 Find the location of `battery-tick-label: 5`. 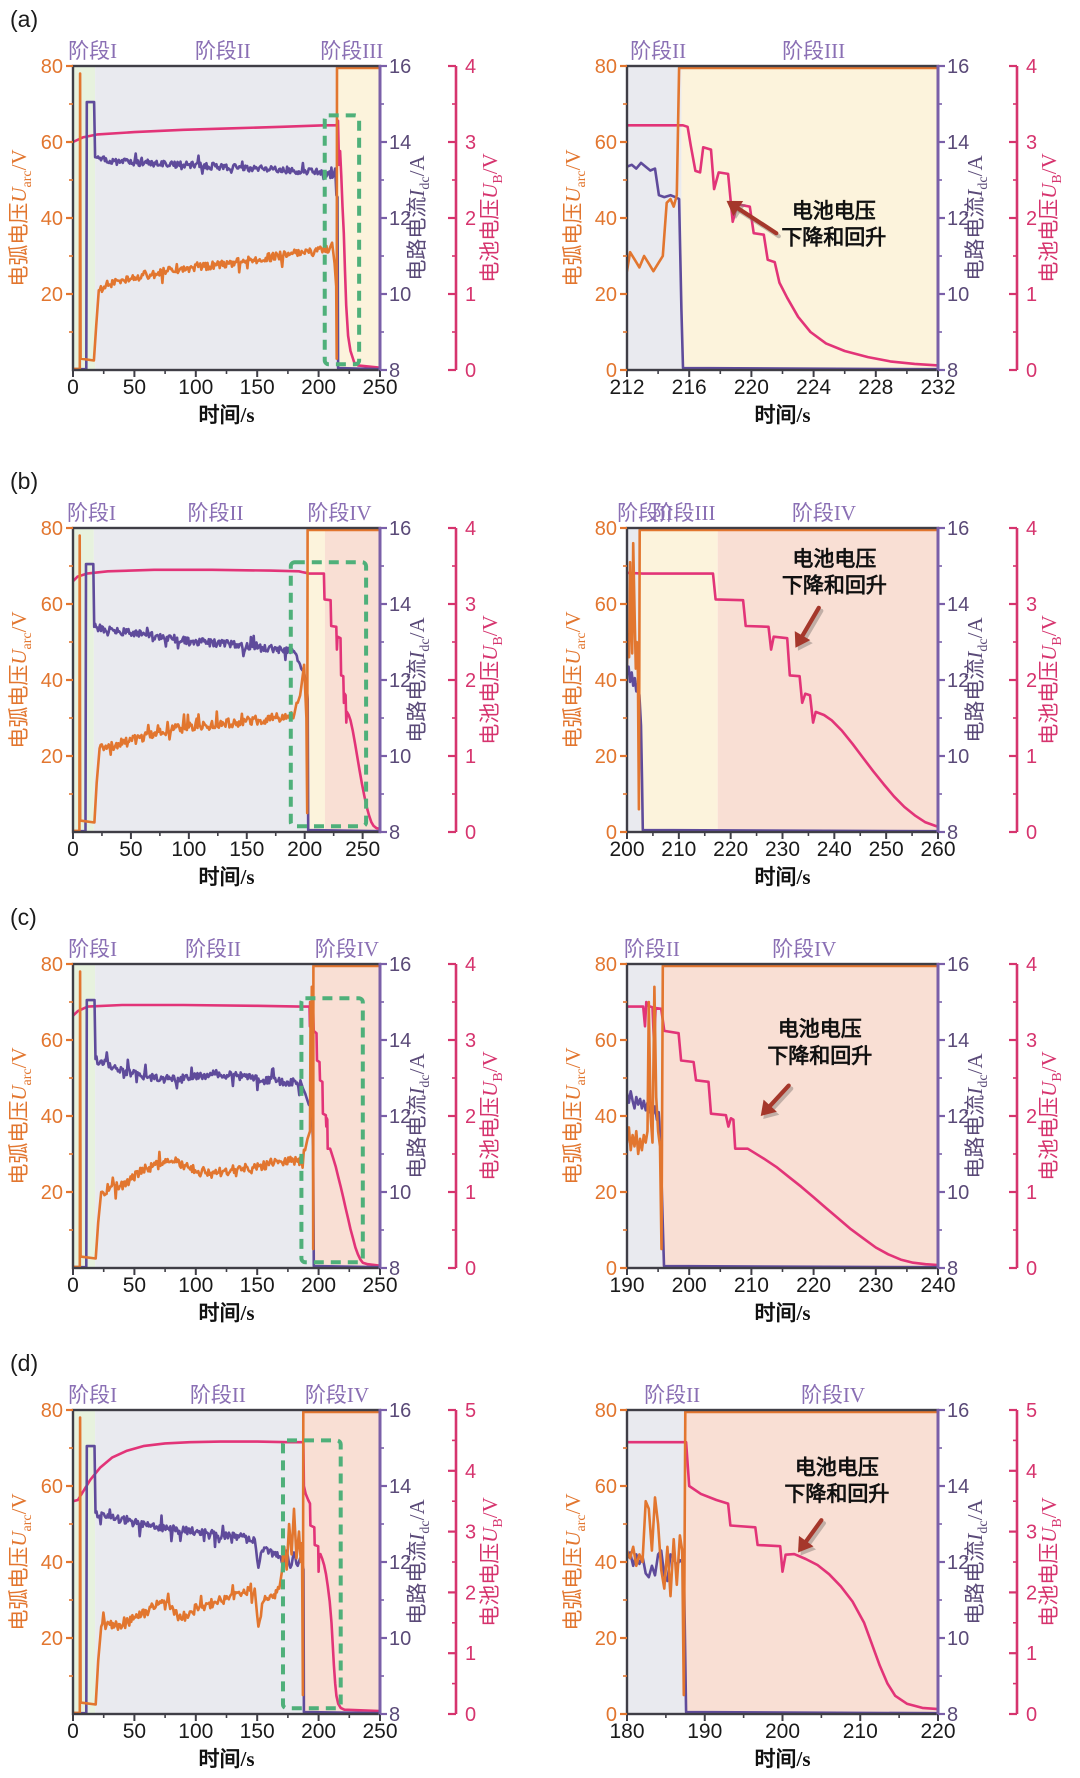

battery-tick-label: 5 is located at coordinates (1031, 1411).